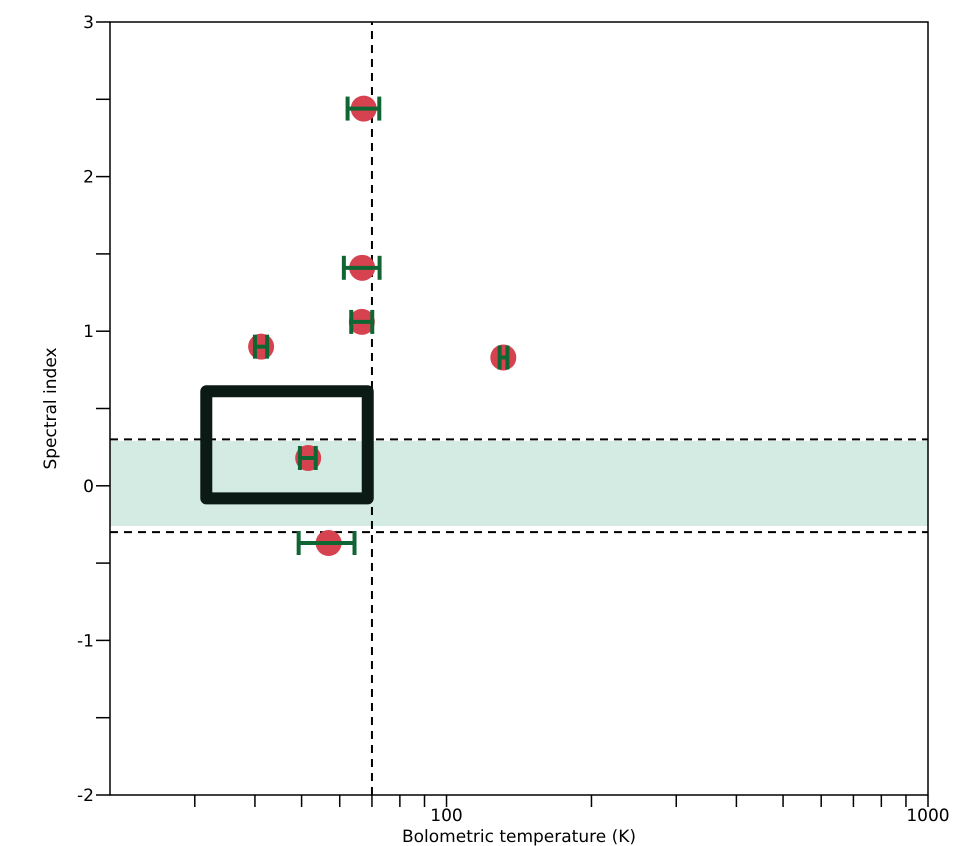  What do you see at coordinates (88, 332) in the screenshot?
I see `y-tick-label: 1` at bounding box center [88, 332].